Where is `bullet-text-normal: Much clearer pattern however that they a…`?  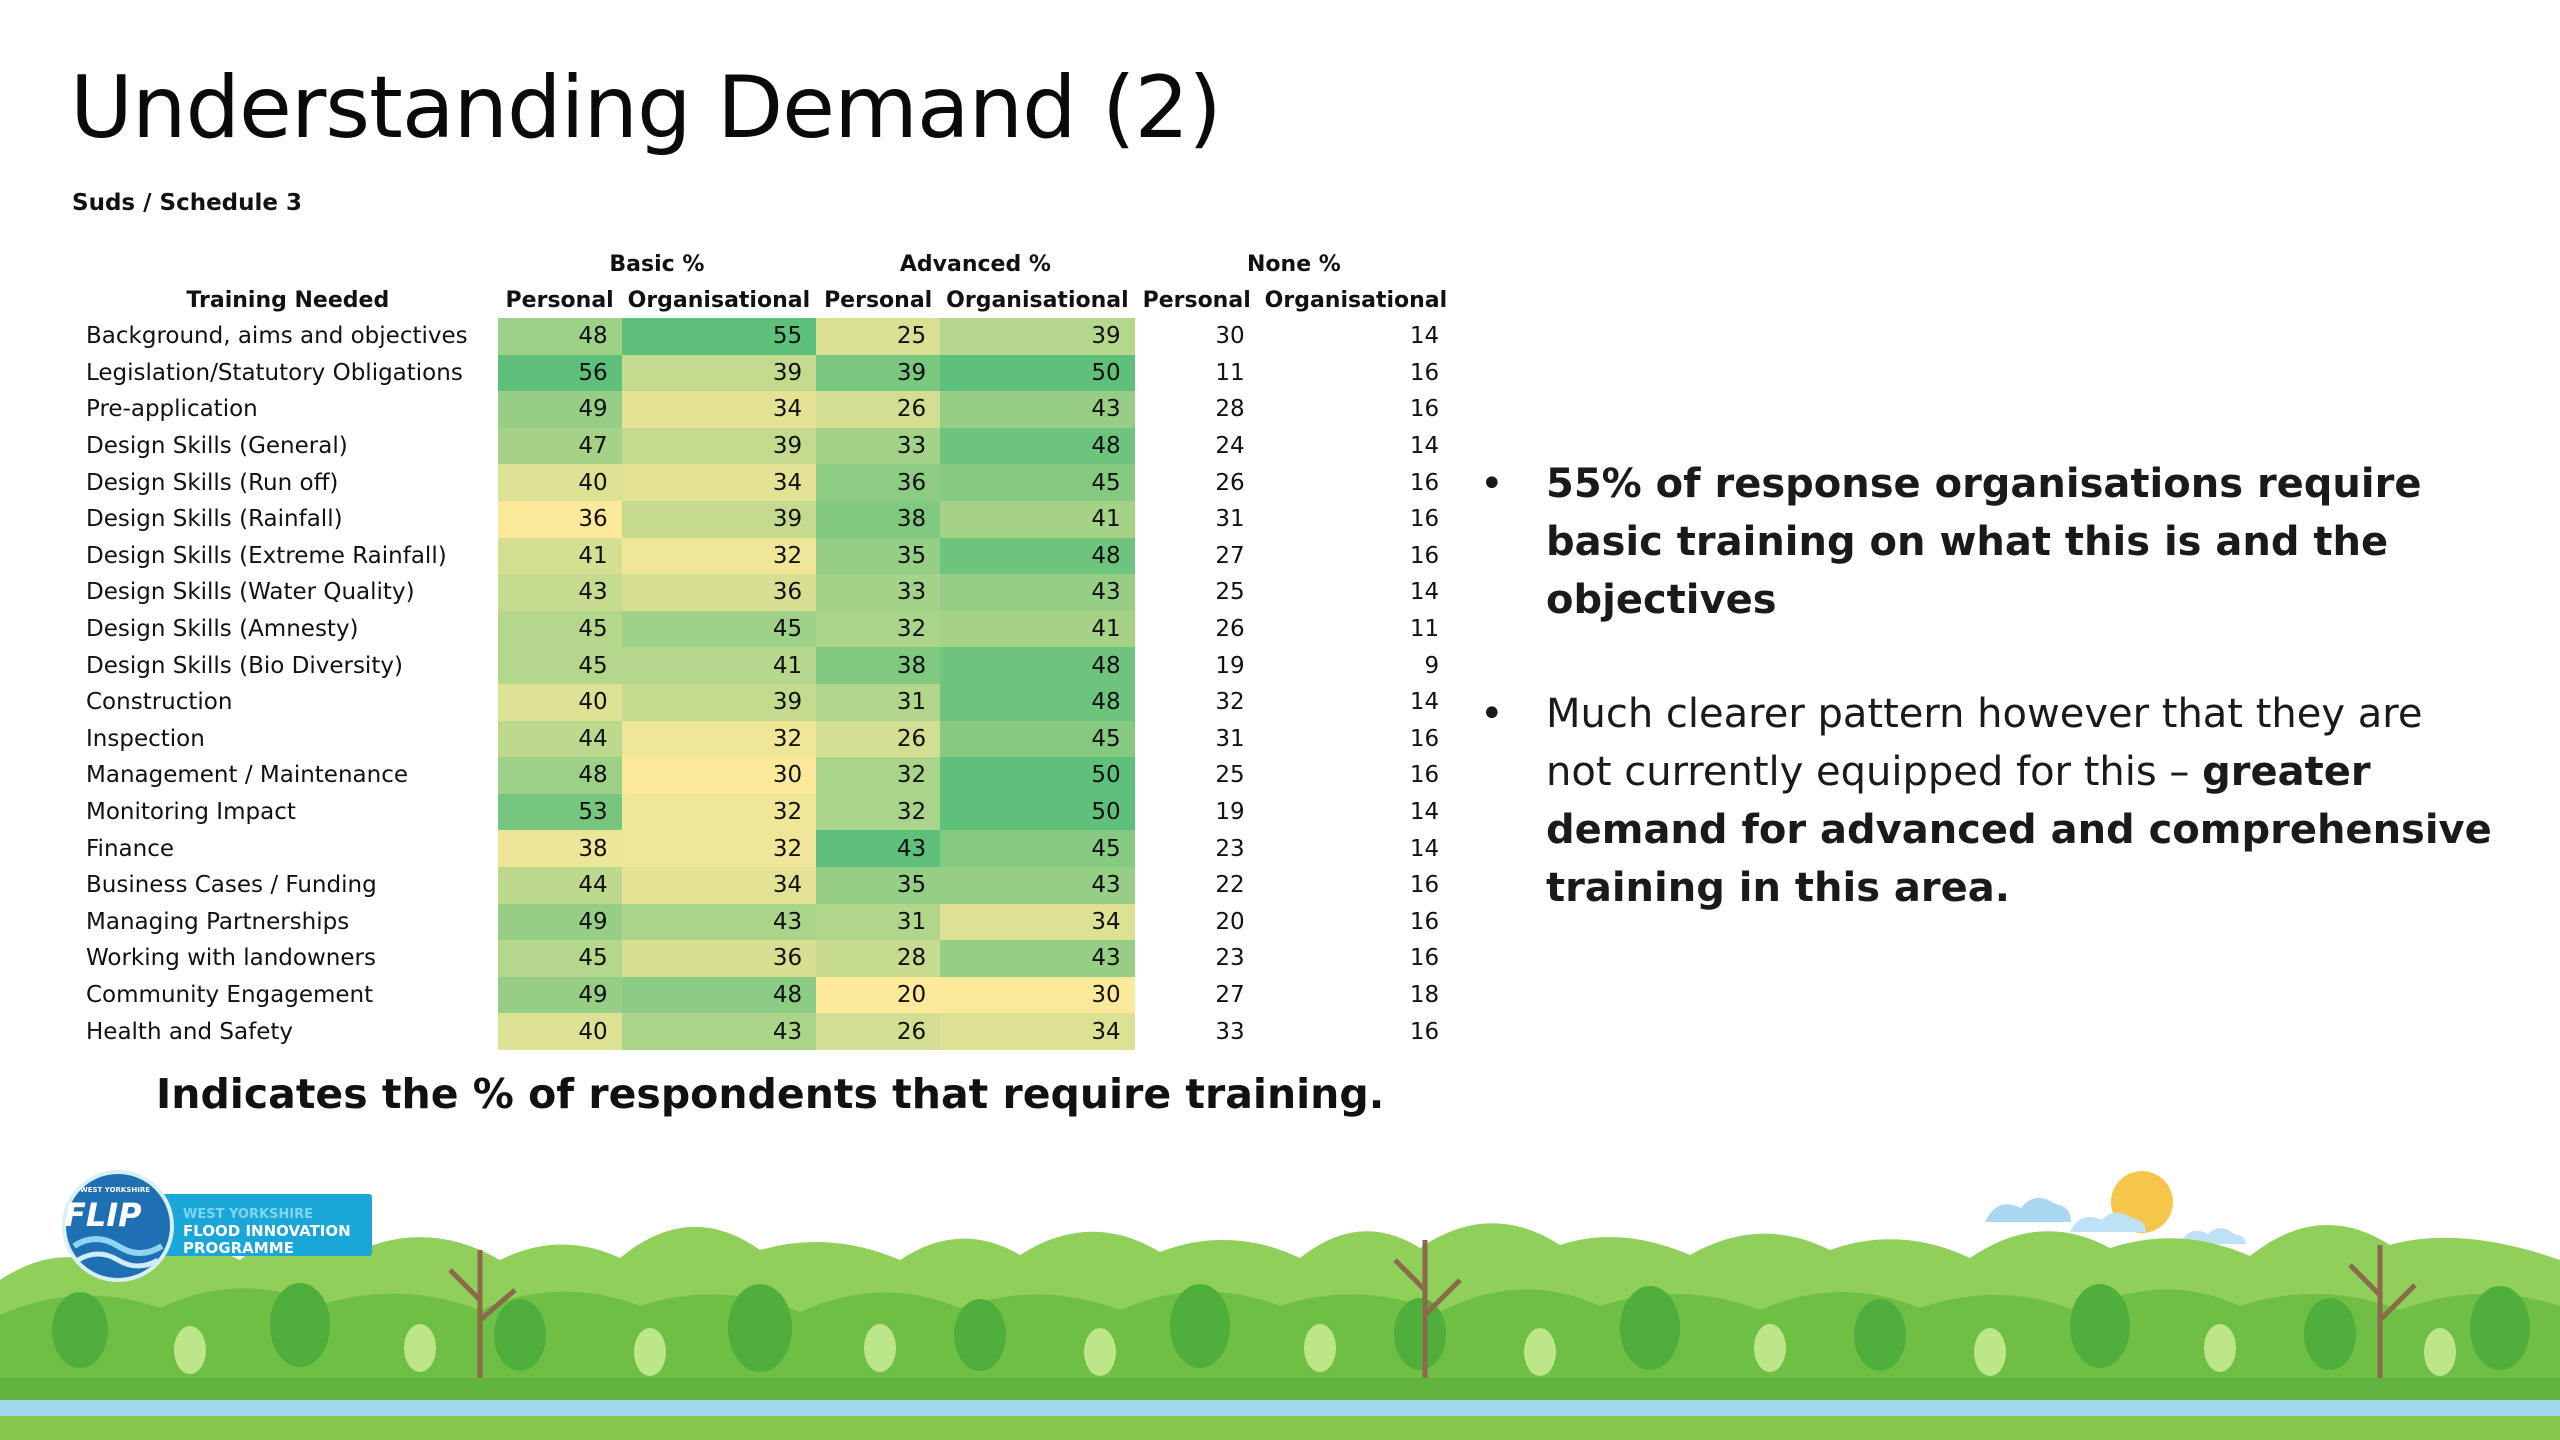 bullet-text-normal: Much clearer pattern however that they a… is located at coordinates (1984, 743).